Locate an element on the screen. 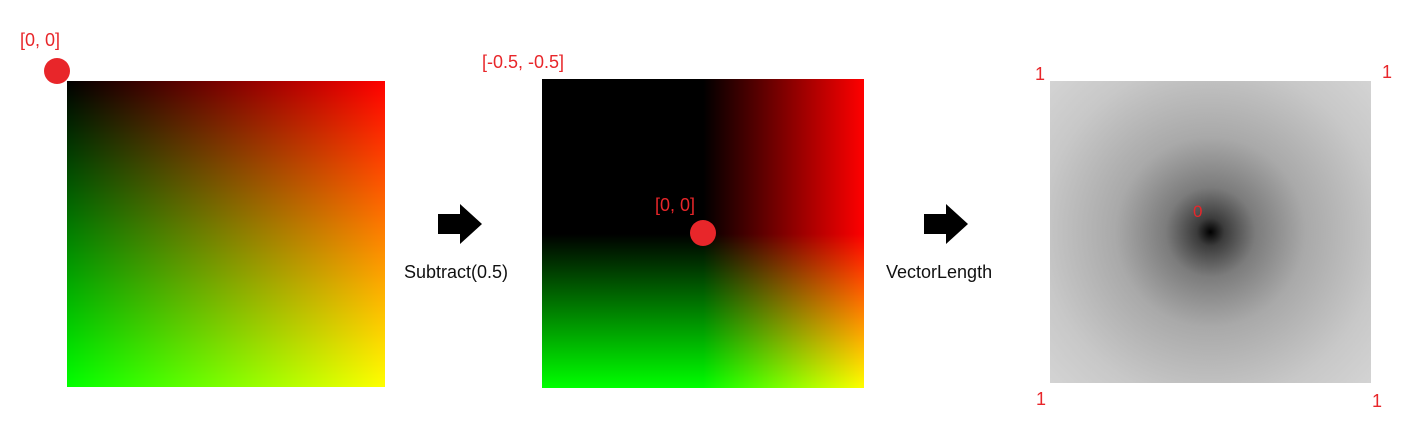 The height and width of the screenshot is (443, 1411). center-origin-label: [0, 0] is located at coordinates (675, 205).